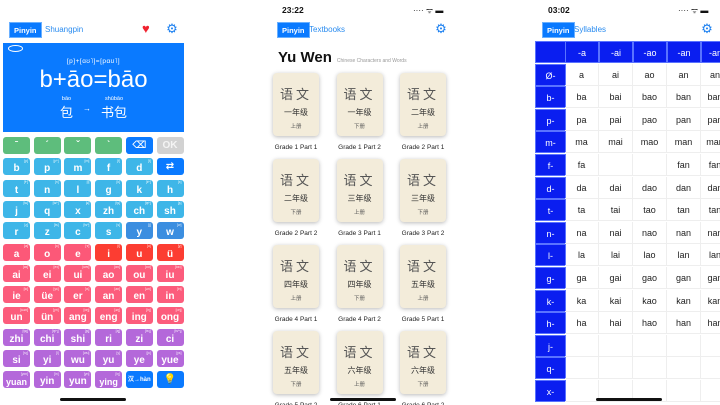 Image resolution: width=720 pixels, height=405 pixels. Describe the element at coordinates (650, 278) in the screenshot. I see `syllable-cell: gao` at that location.